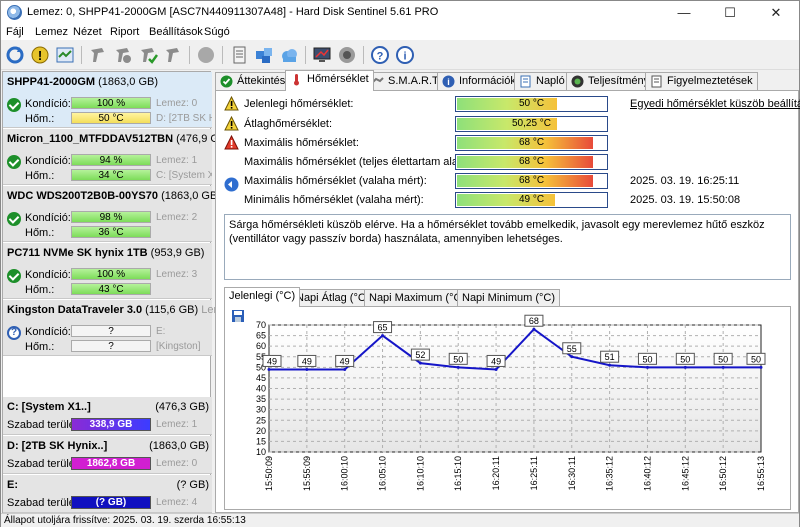 The image size is (800, 527). What do you see at coordinates (307, 473) in the screenshot?
I see `x-tick-label: 15:55:09` at bounding box center [307, 473].